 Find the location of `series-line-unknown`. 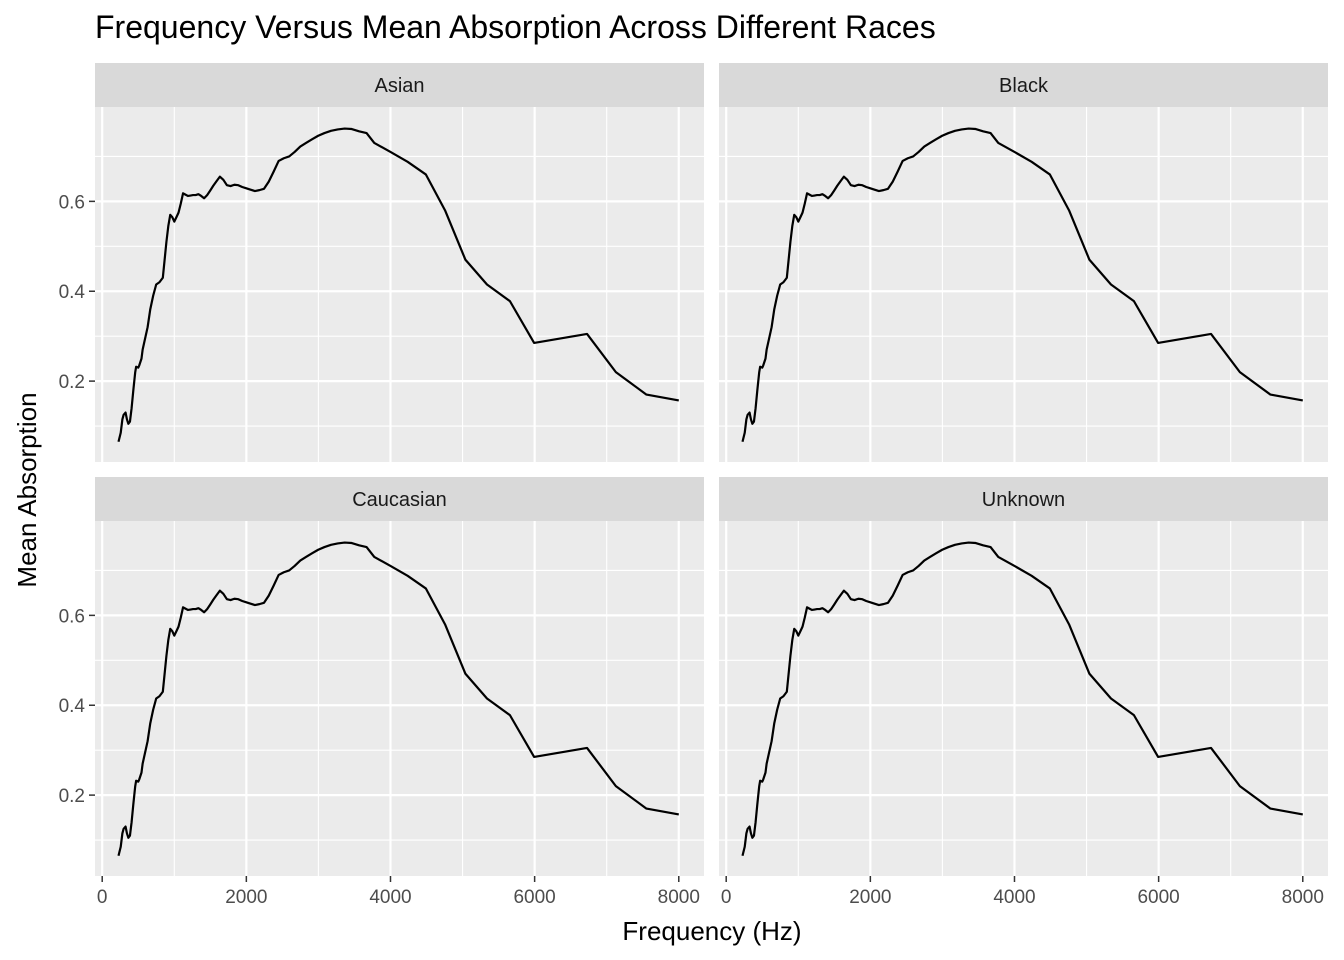

series-line-unknown is located at coordinates (1022, 699).